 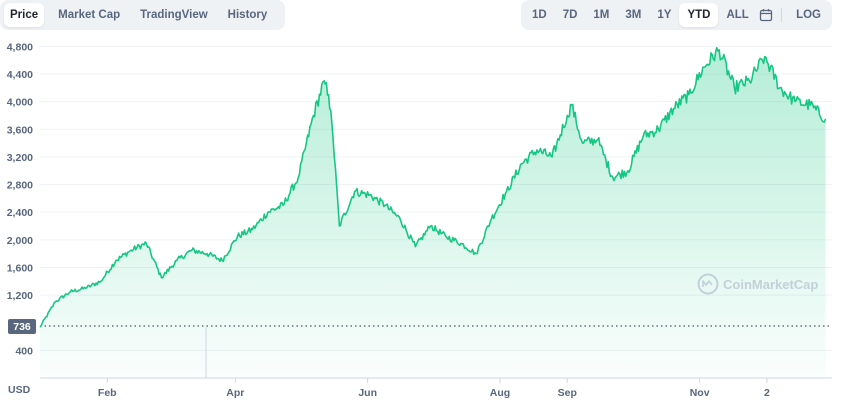 What do you see at coordinates (24, 351) in the screenshot?
I see `y-tick-label: 400` at bounding box center [24, 351].